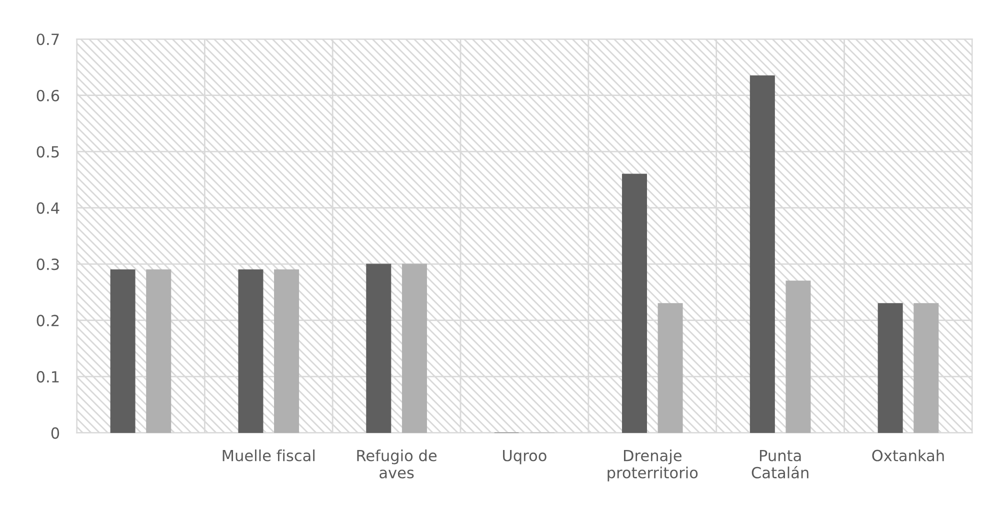  What do you see at coordinates (653, 465) in the screenshot?
I see `x-tick-label: Drenaje proterritorio` at bounding box center [653, 465].